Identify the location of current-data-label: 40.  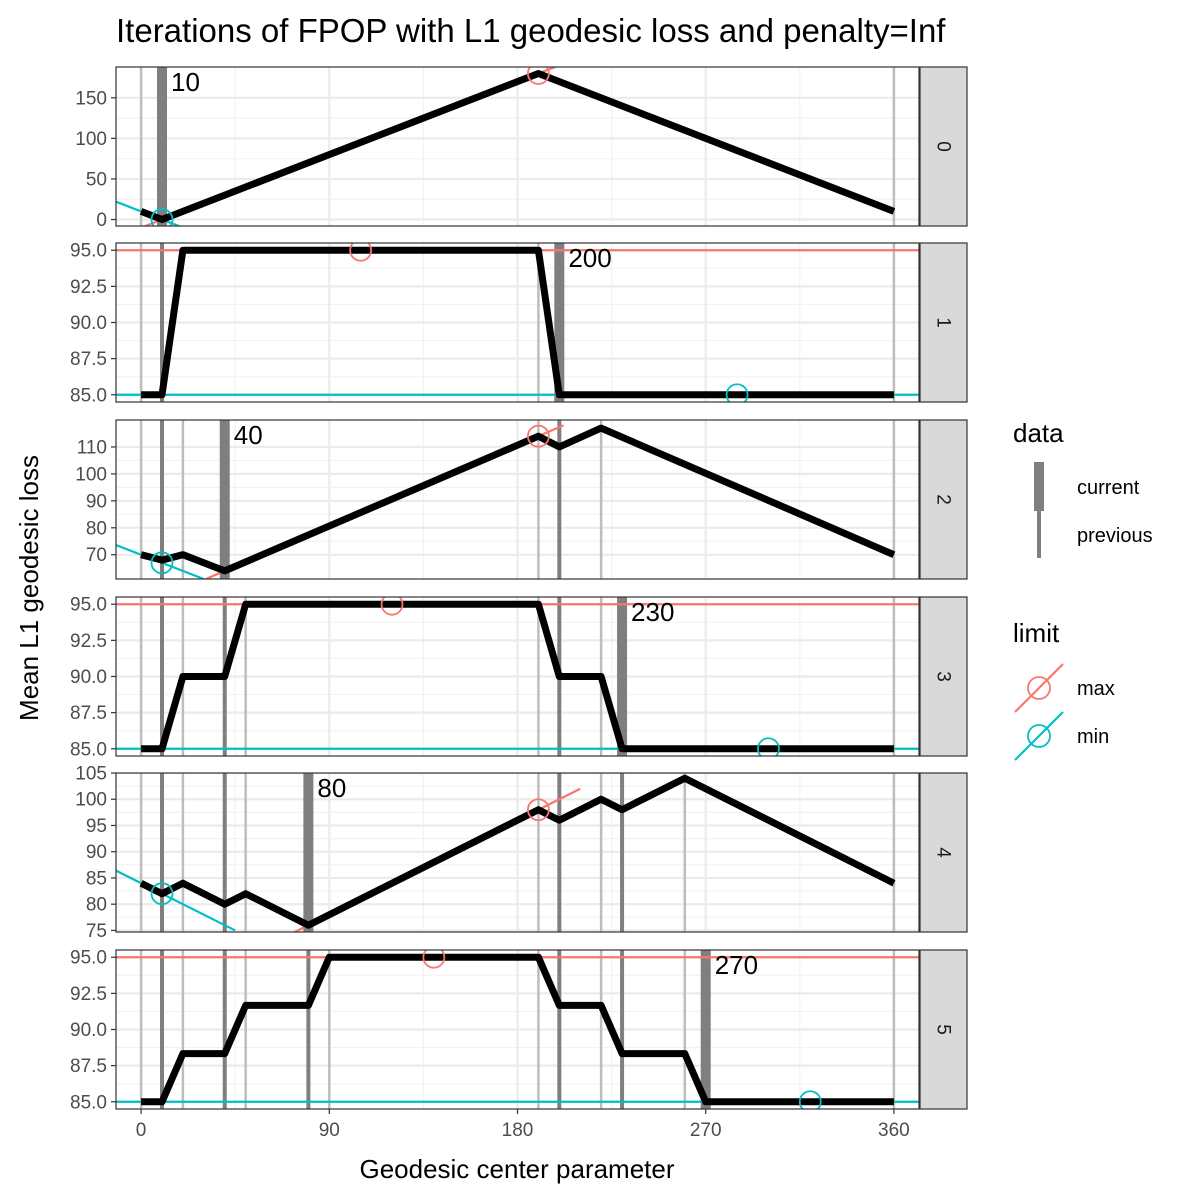
(248, 435).